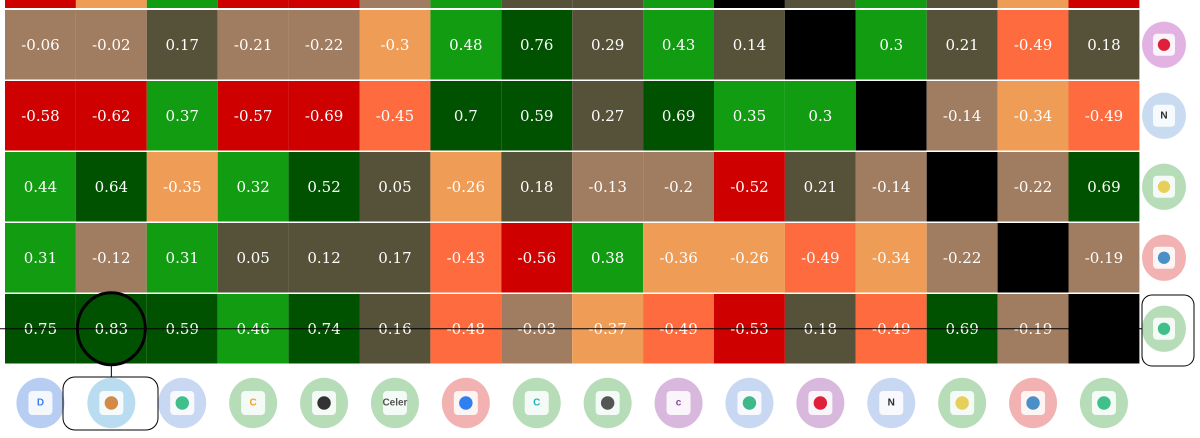  What do you see at coordinates (111, 45) in the screenshot?
I see `cell-value-label: -0.02` at bounding box center [111, 45].